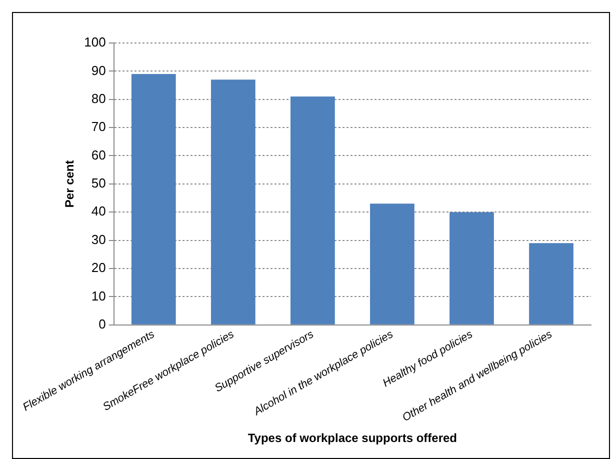  Describe the element at coordinates (98, 268) in the screenshot. I see `y-tick-label: 20` at that location.